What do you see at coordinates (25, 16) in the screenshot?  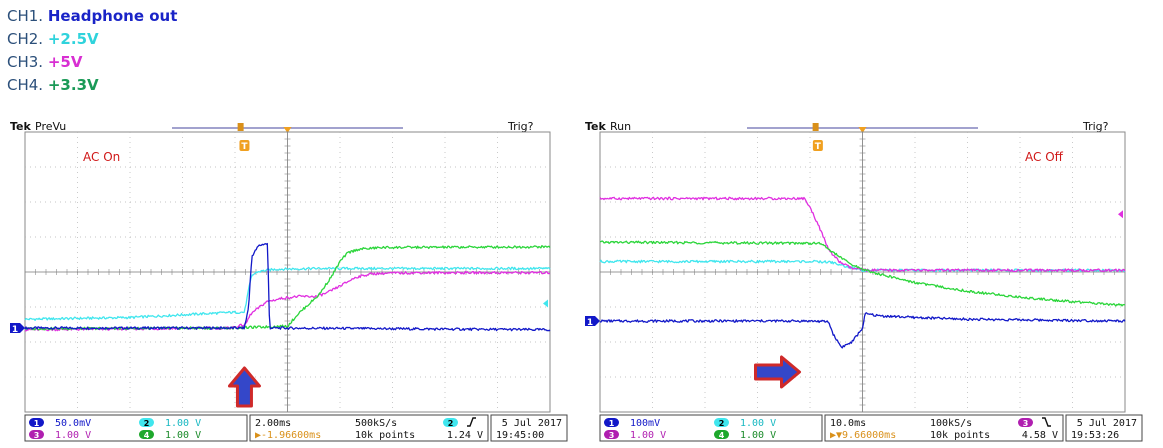 I see `legend-ch1-prefix: CH1.` at bounding box center [25, 16].